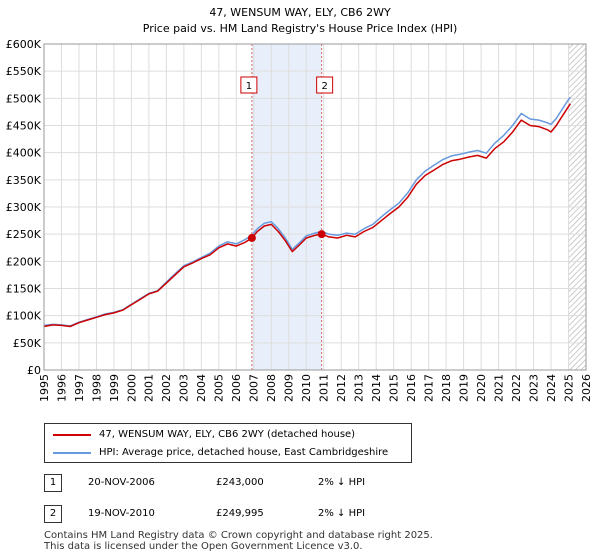  What do you see at coordinates (72, 435) in the screenshot?
I see `legend-swatch-property` at bounding box center [72, 435].